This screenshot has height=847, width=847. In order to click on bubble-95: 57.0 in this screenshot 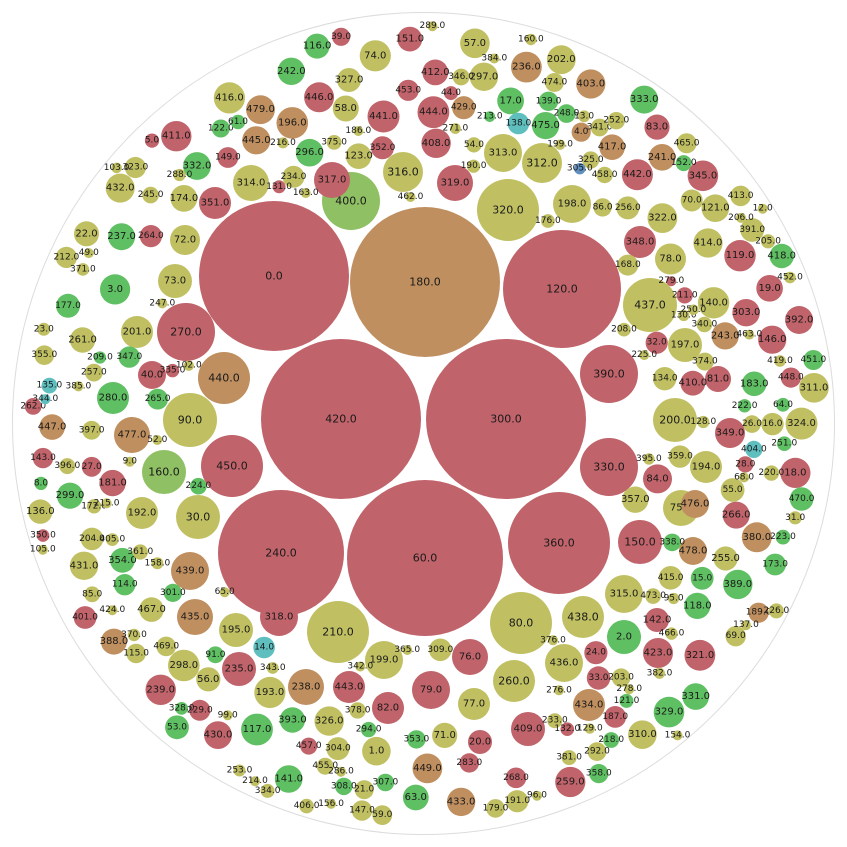, I will do `click(475, 43)`.